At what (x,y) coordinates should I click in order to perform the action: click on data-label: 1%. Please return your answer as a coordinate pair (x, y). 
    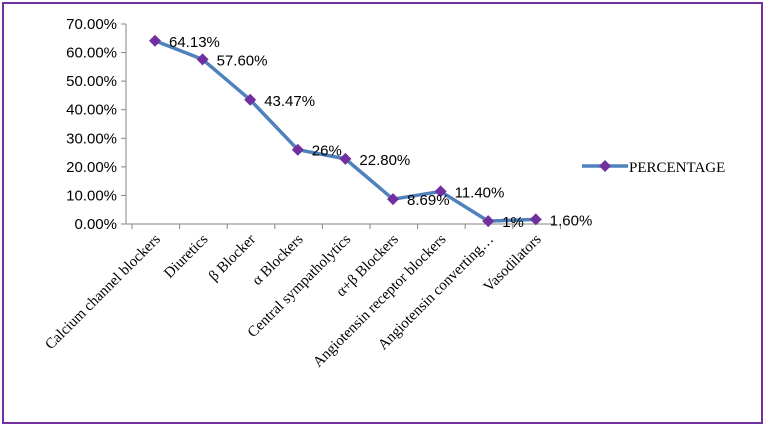
    Looking at the image, I should click on (513, 222).